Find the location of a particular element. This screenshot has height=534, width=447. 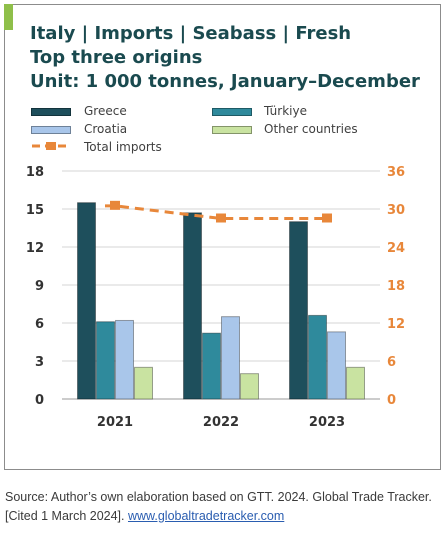

legend-swatch-greece is located at coordinates (51, 112).